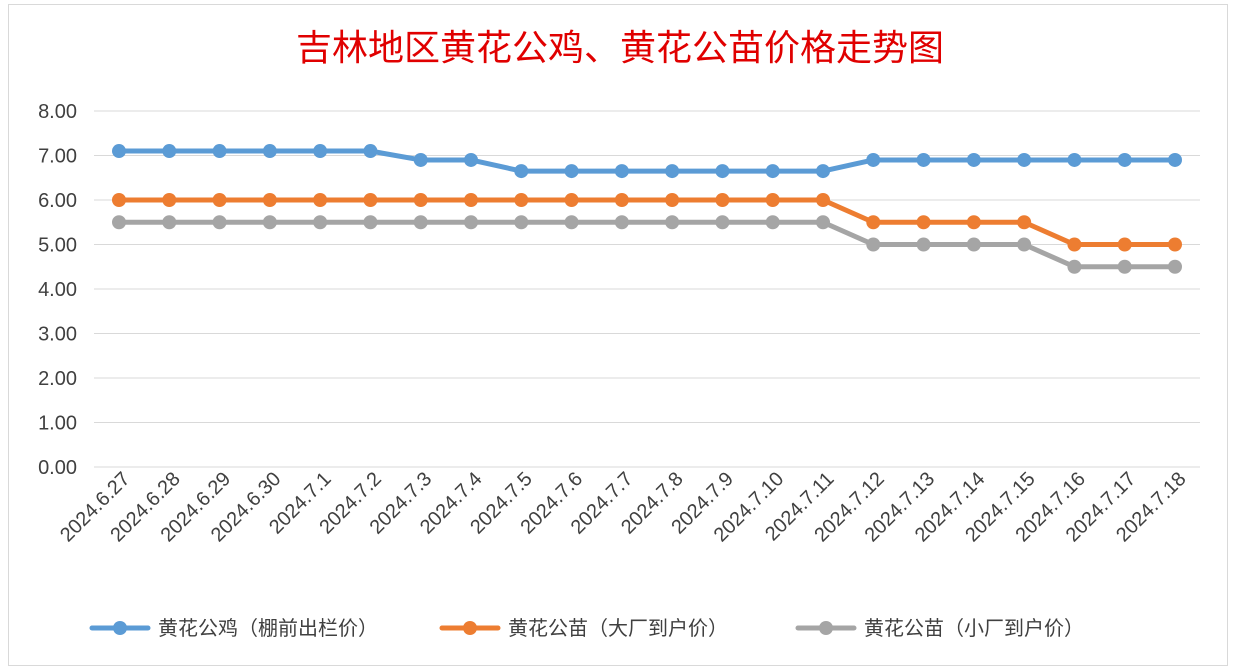 This screenshot has height=671, width=1237. I want to click on legend: 黄花公鸡（棚前出栏价） 黄花公苗（大厂到户价） 黄花公苗（小厂到户价）, so click(586, 628).